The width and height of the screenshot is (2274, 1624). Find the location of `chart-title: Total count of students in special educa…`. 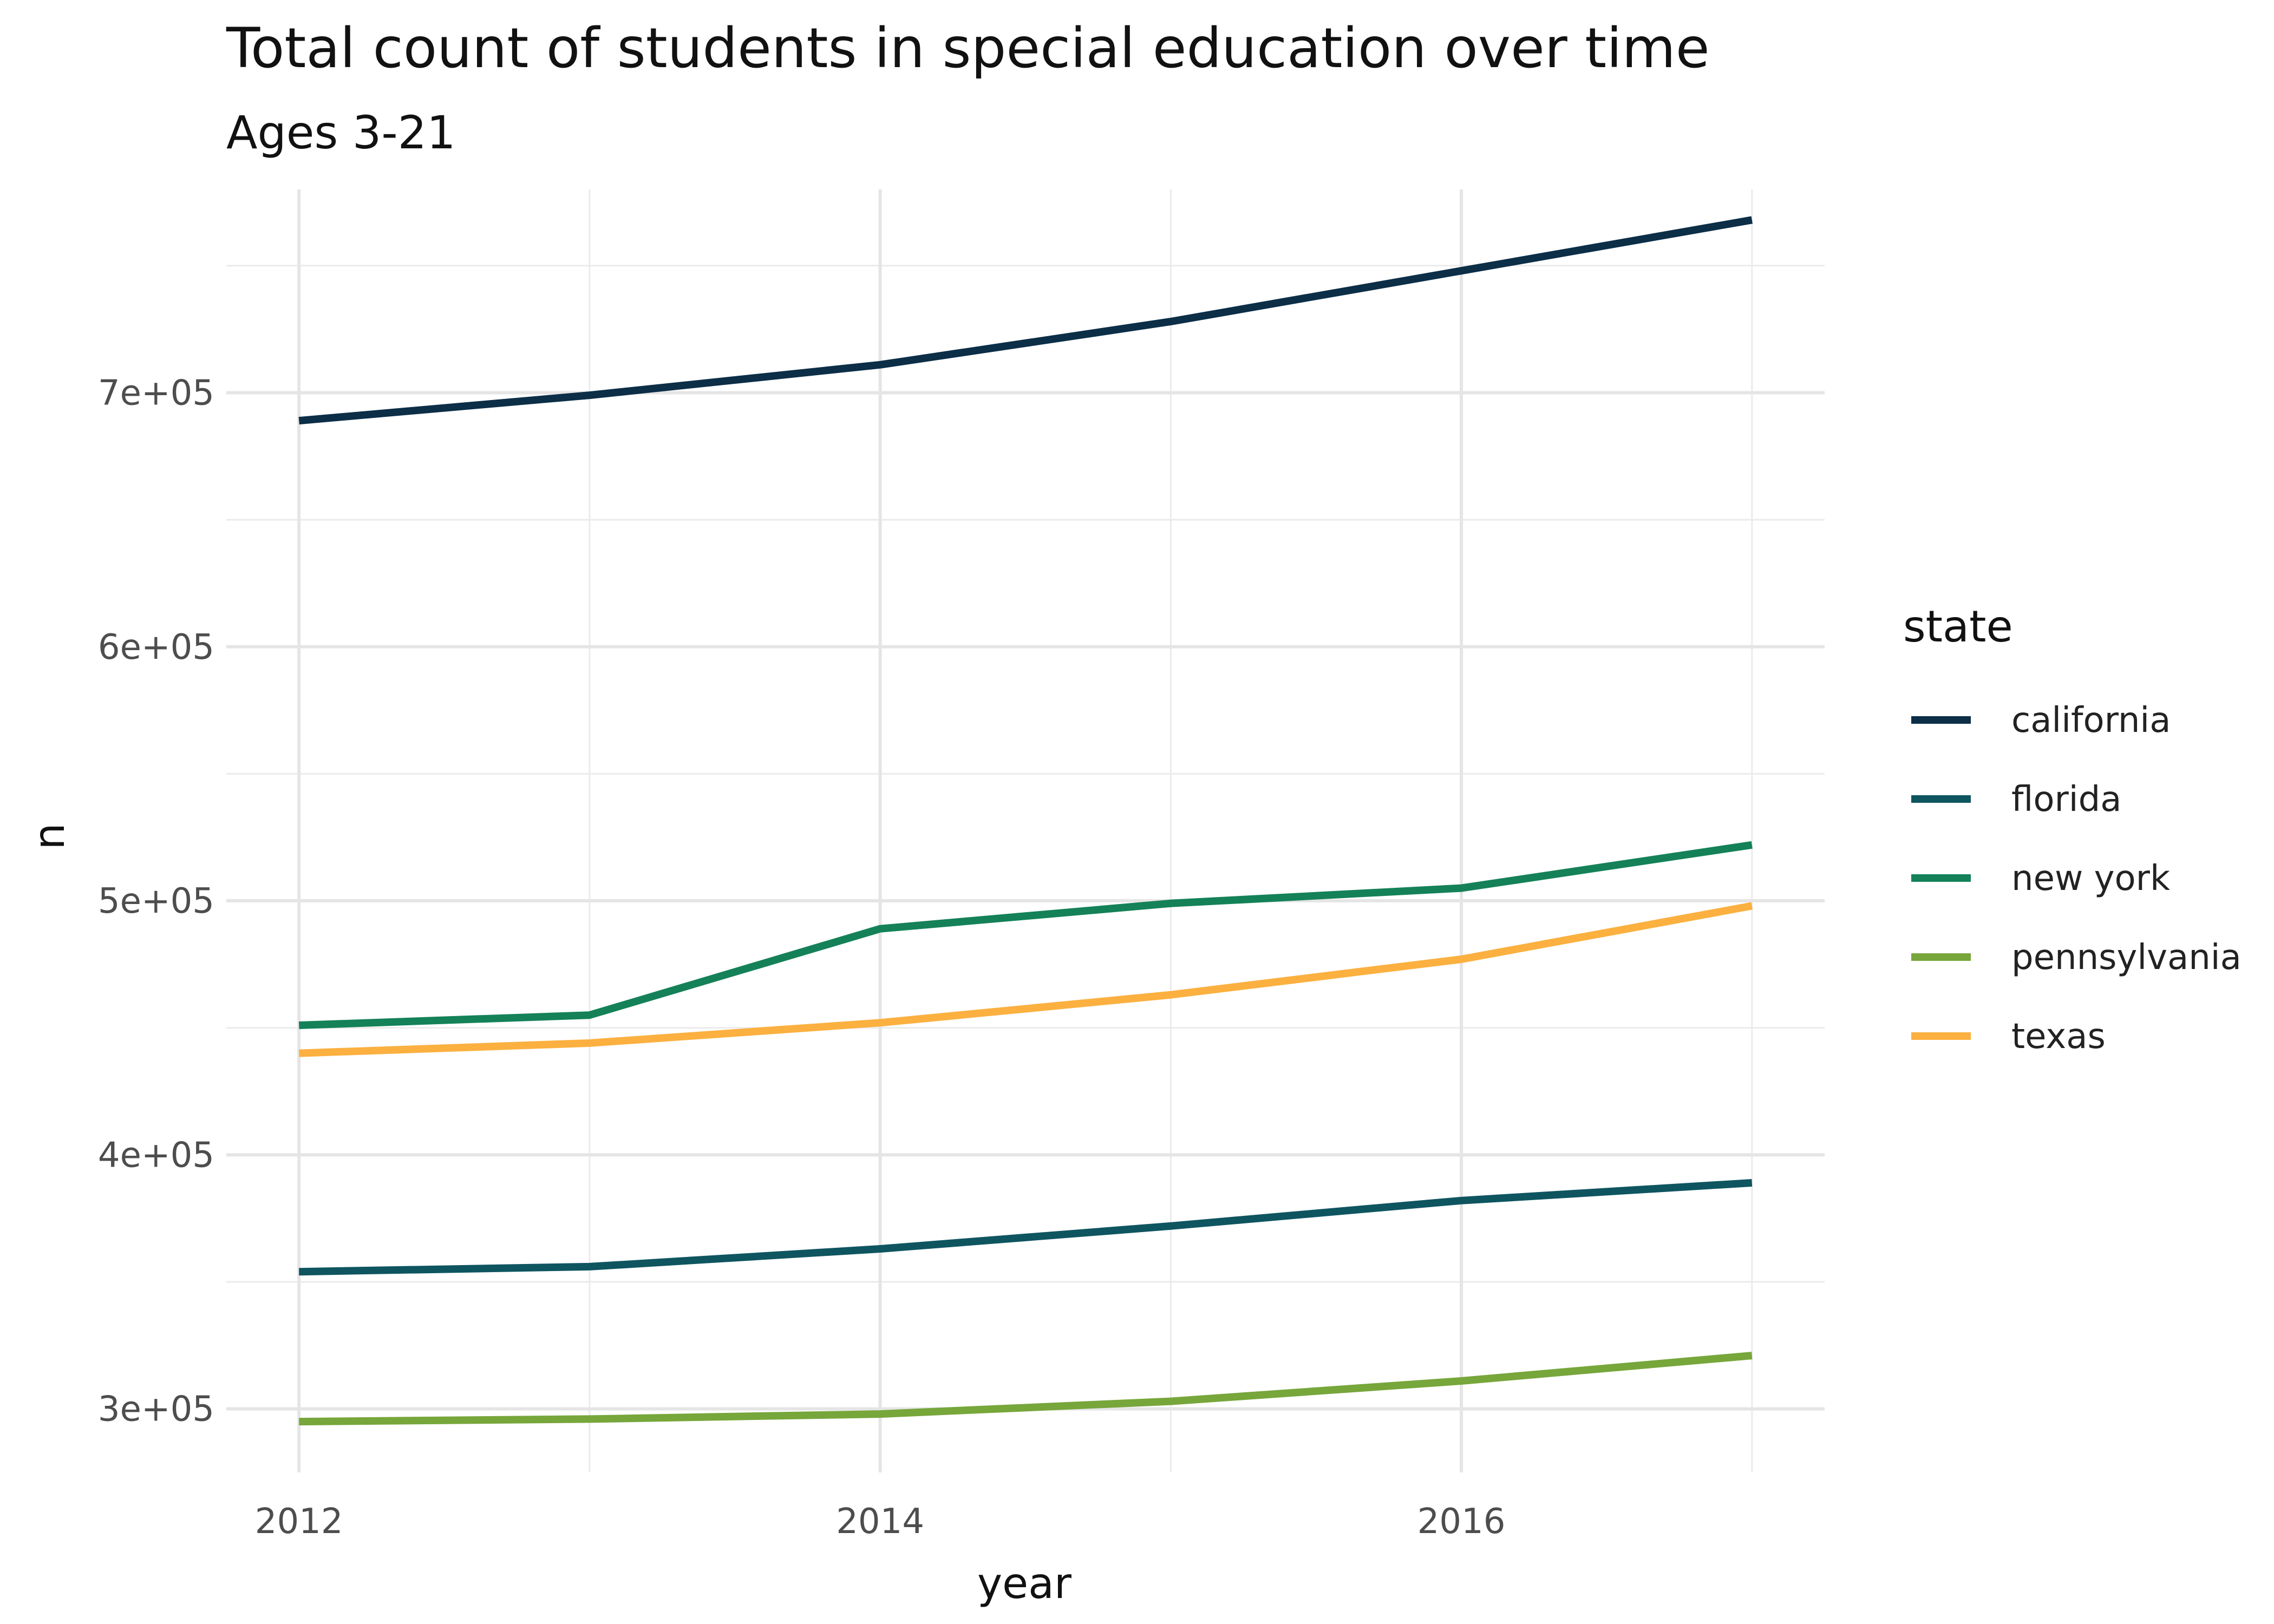

chart-title: Total count of students in special educa… is located at coordinates (968, 49).